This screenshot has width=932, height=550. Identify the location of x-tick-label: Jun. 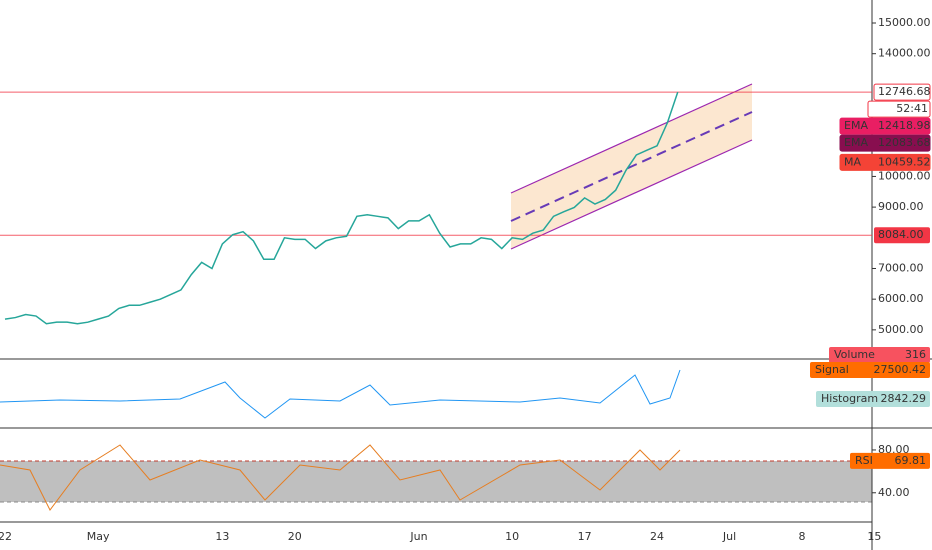
(418, 536).